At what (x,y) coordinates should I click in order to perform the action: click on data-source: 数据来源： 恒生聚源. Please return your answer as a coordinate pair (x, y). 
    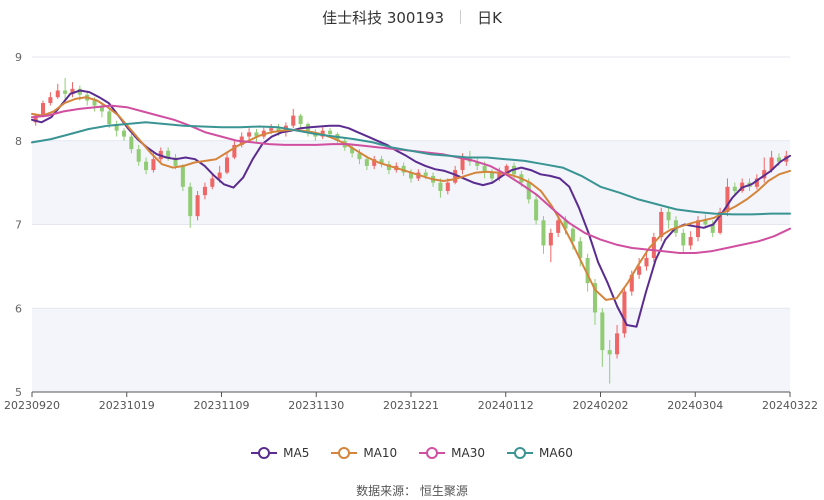
    Looking at the image, I should click on (412, 490).